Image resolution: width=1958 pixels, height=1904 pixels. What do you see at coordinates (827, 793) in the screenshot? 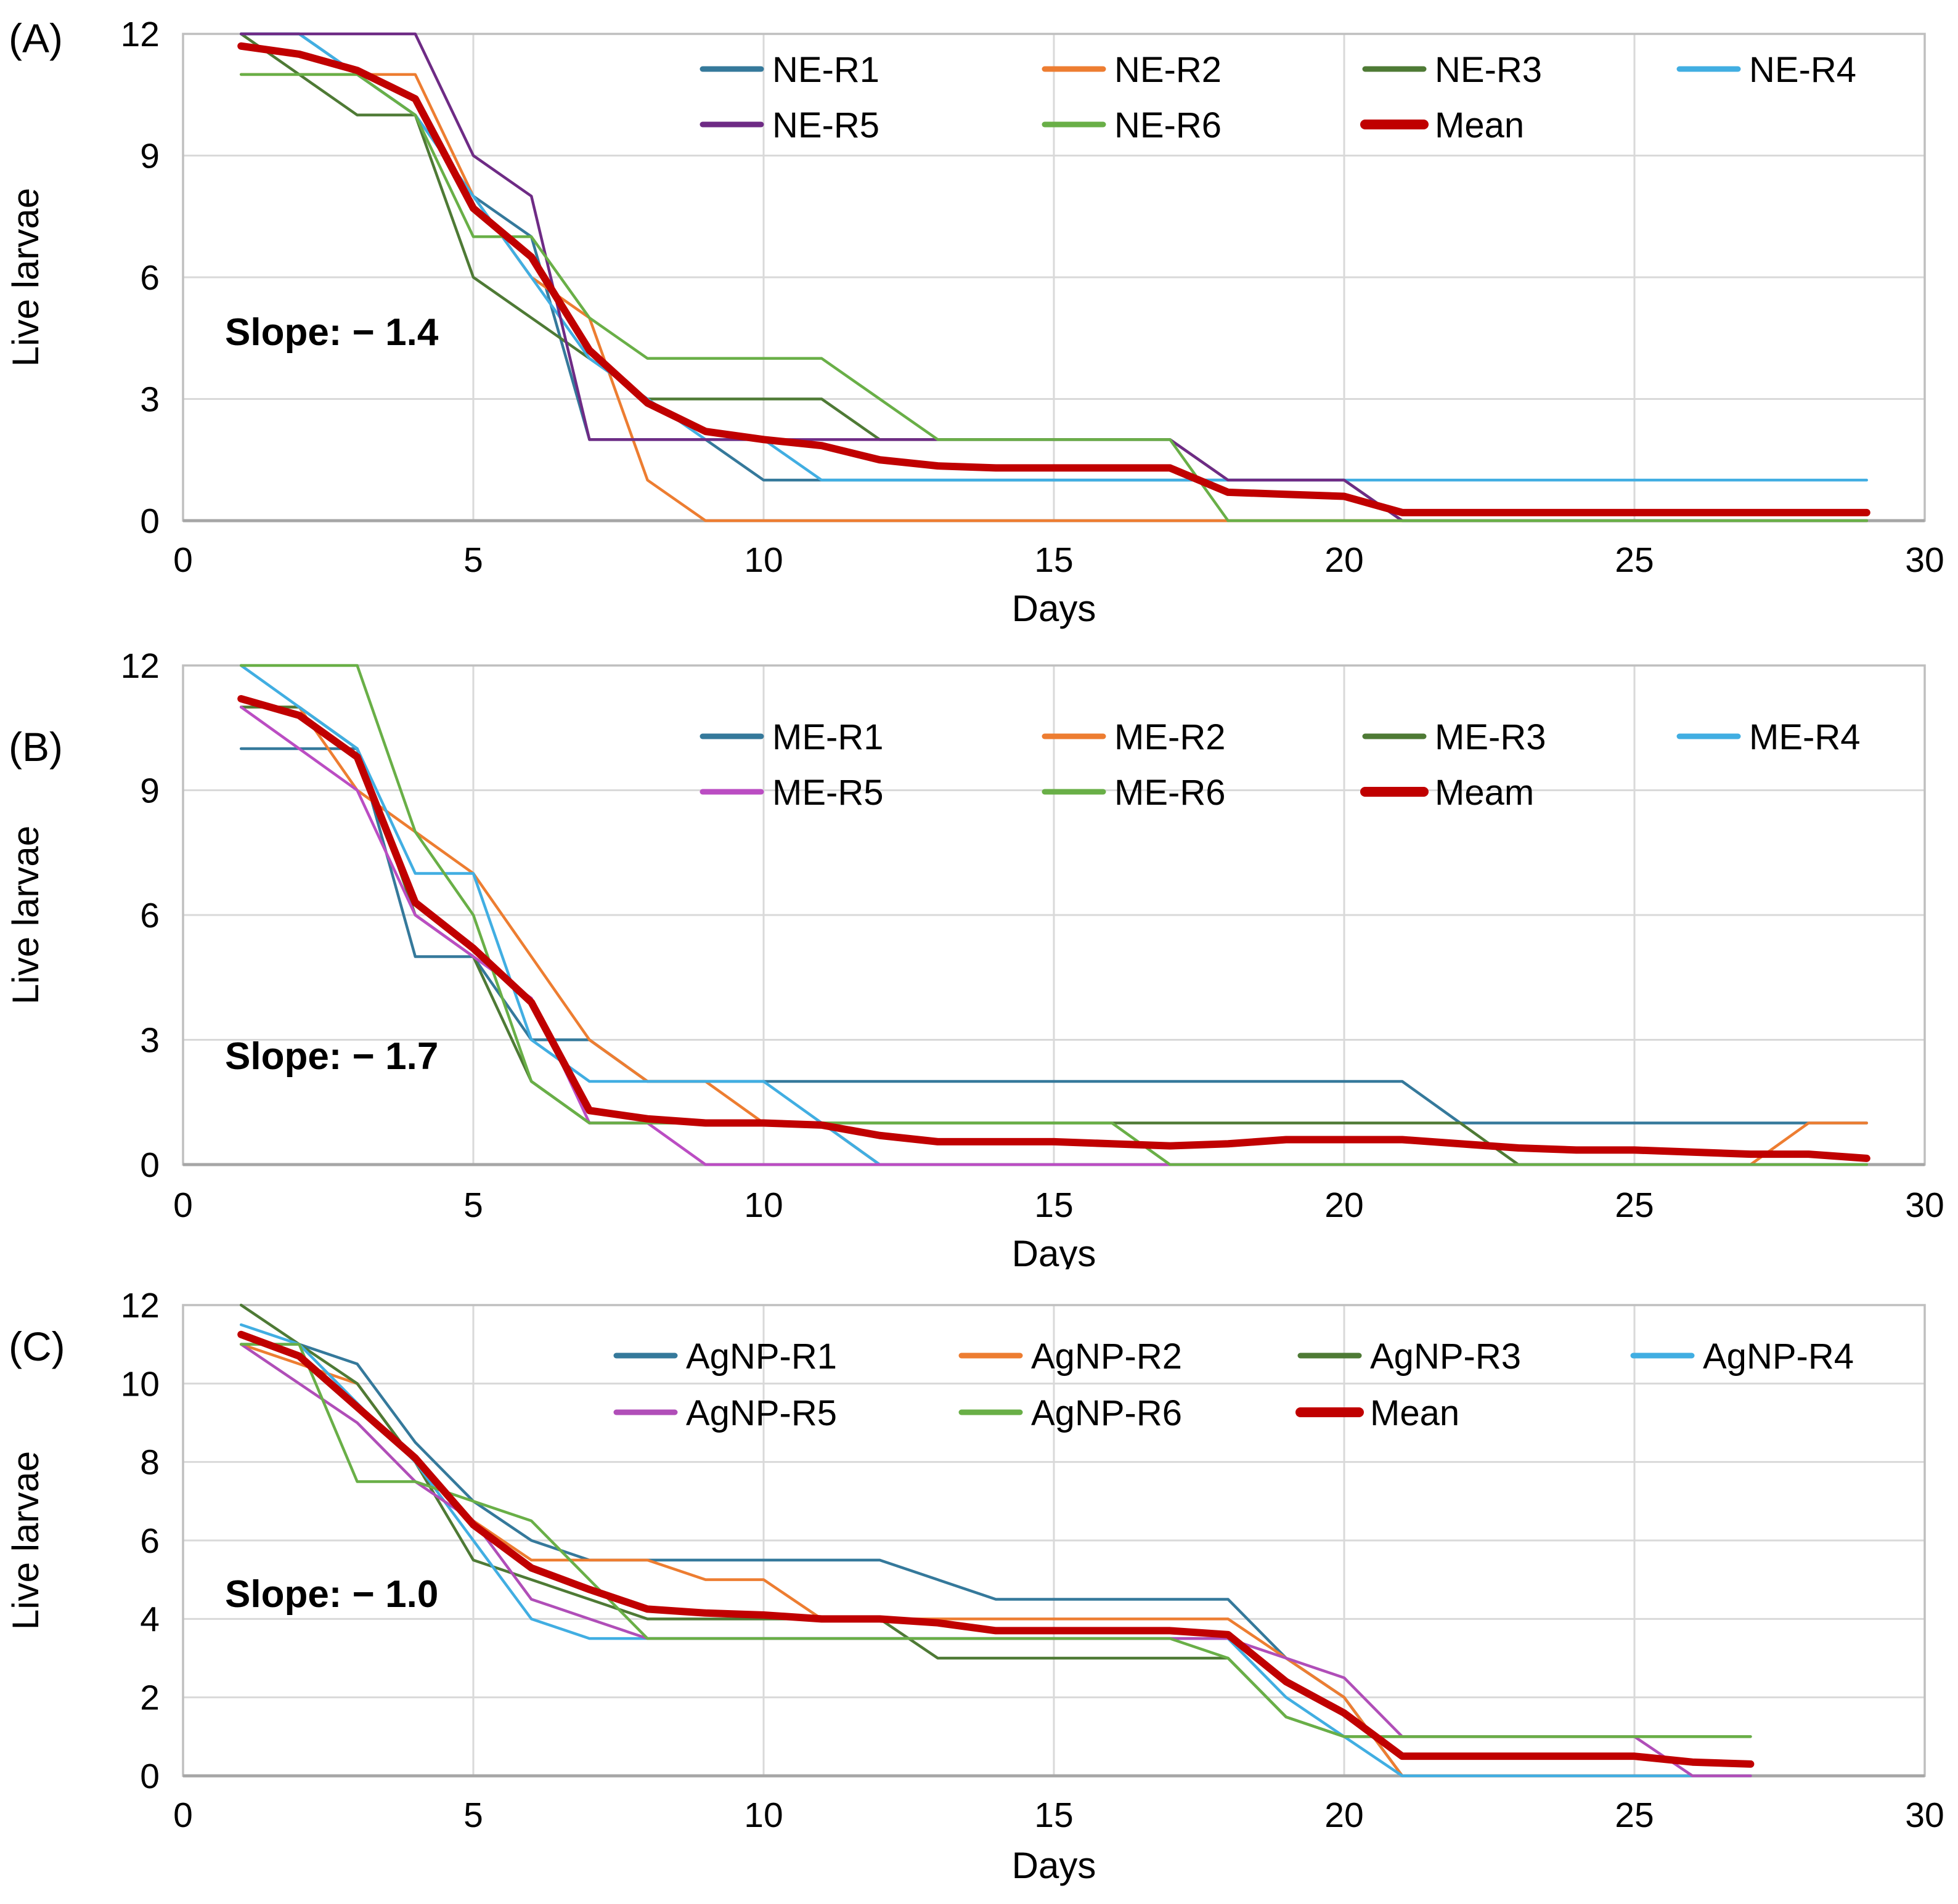
I see `legend-label: ME-R5` at bounding box center [827, 793].